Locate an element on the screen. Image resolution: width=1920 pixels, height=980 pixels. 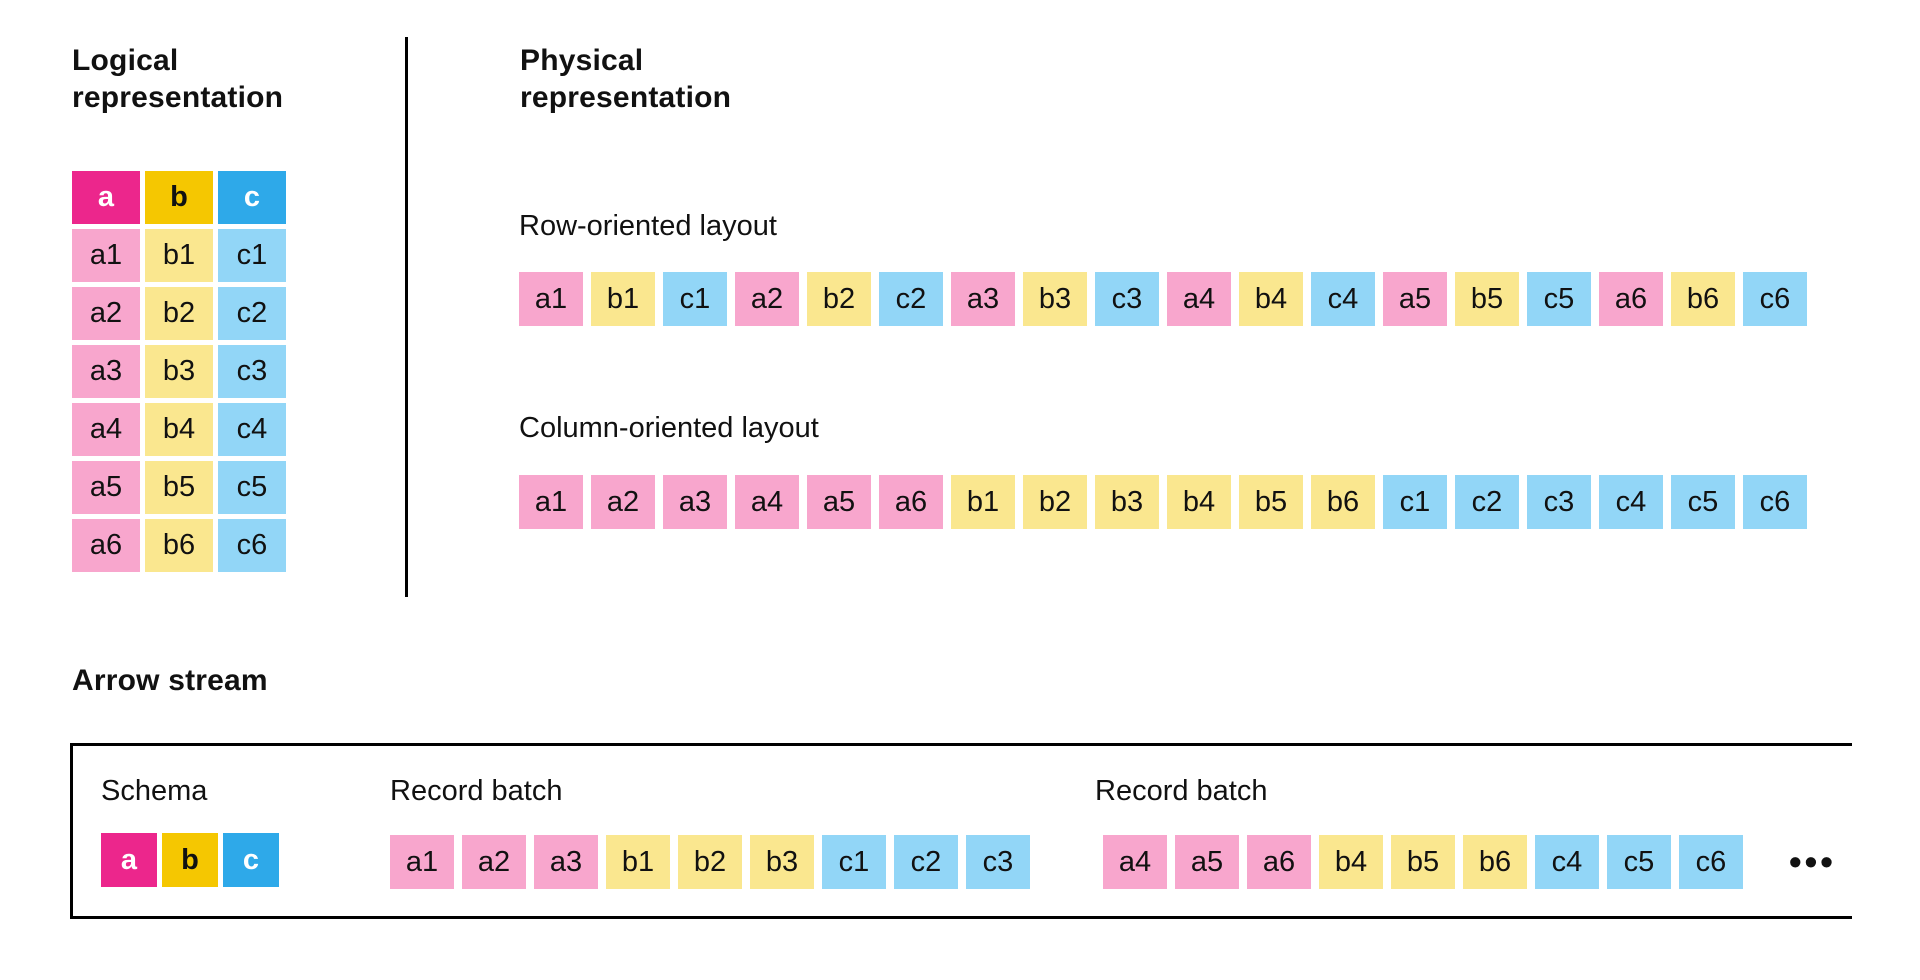
record-batch-2-cells: a4 a5 a6 b4 b5 b6 c4 c5 c6 is located at coordinates (1423, 862).